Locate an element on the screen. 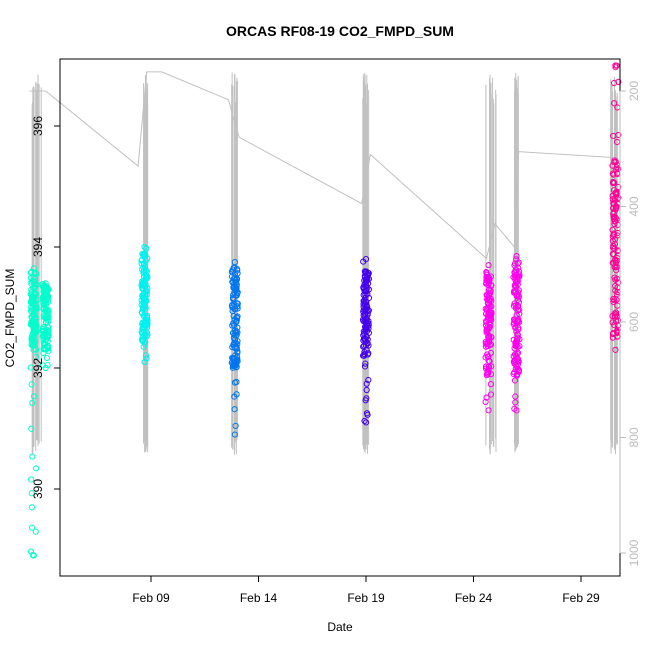 The image size is (650, 650). x-tick-label: Feb 09 is located at coordinates (151, 598).